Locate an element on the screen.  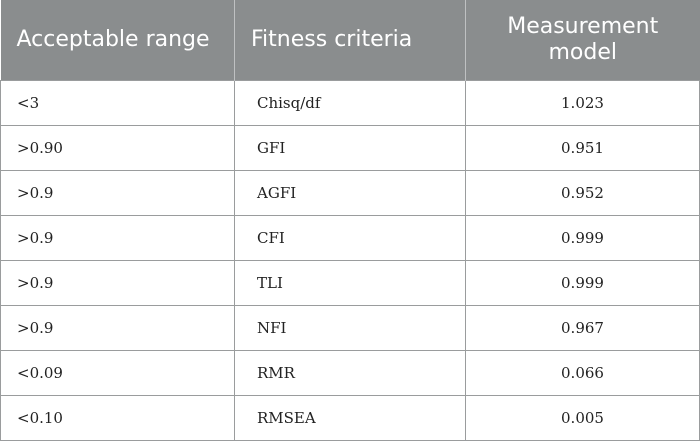
cell-fitness-criteria: CFI is located at coordinates (350, 237).